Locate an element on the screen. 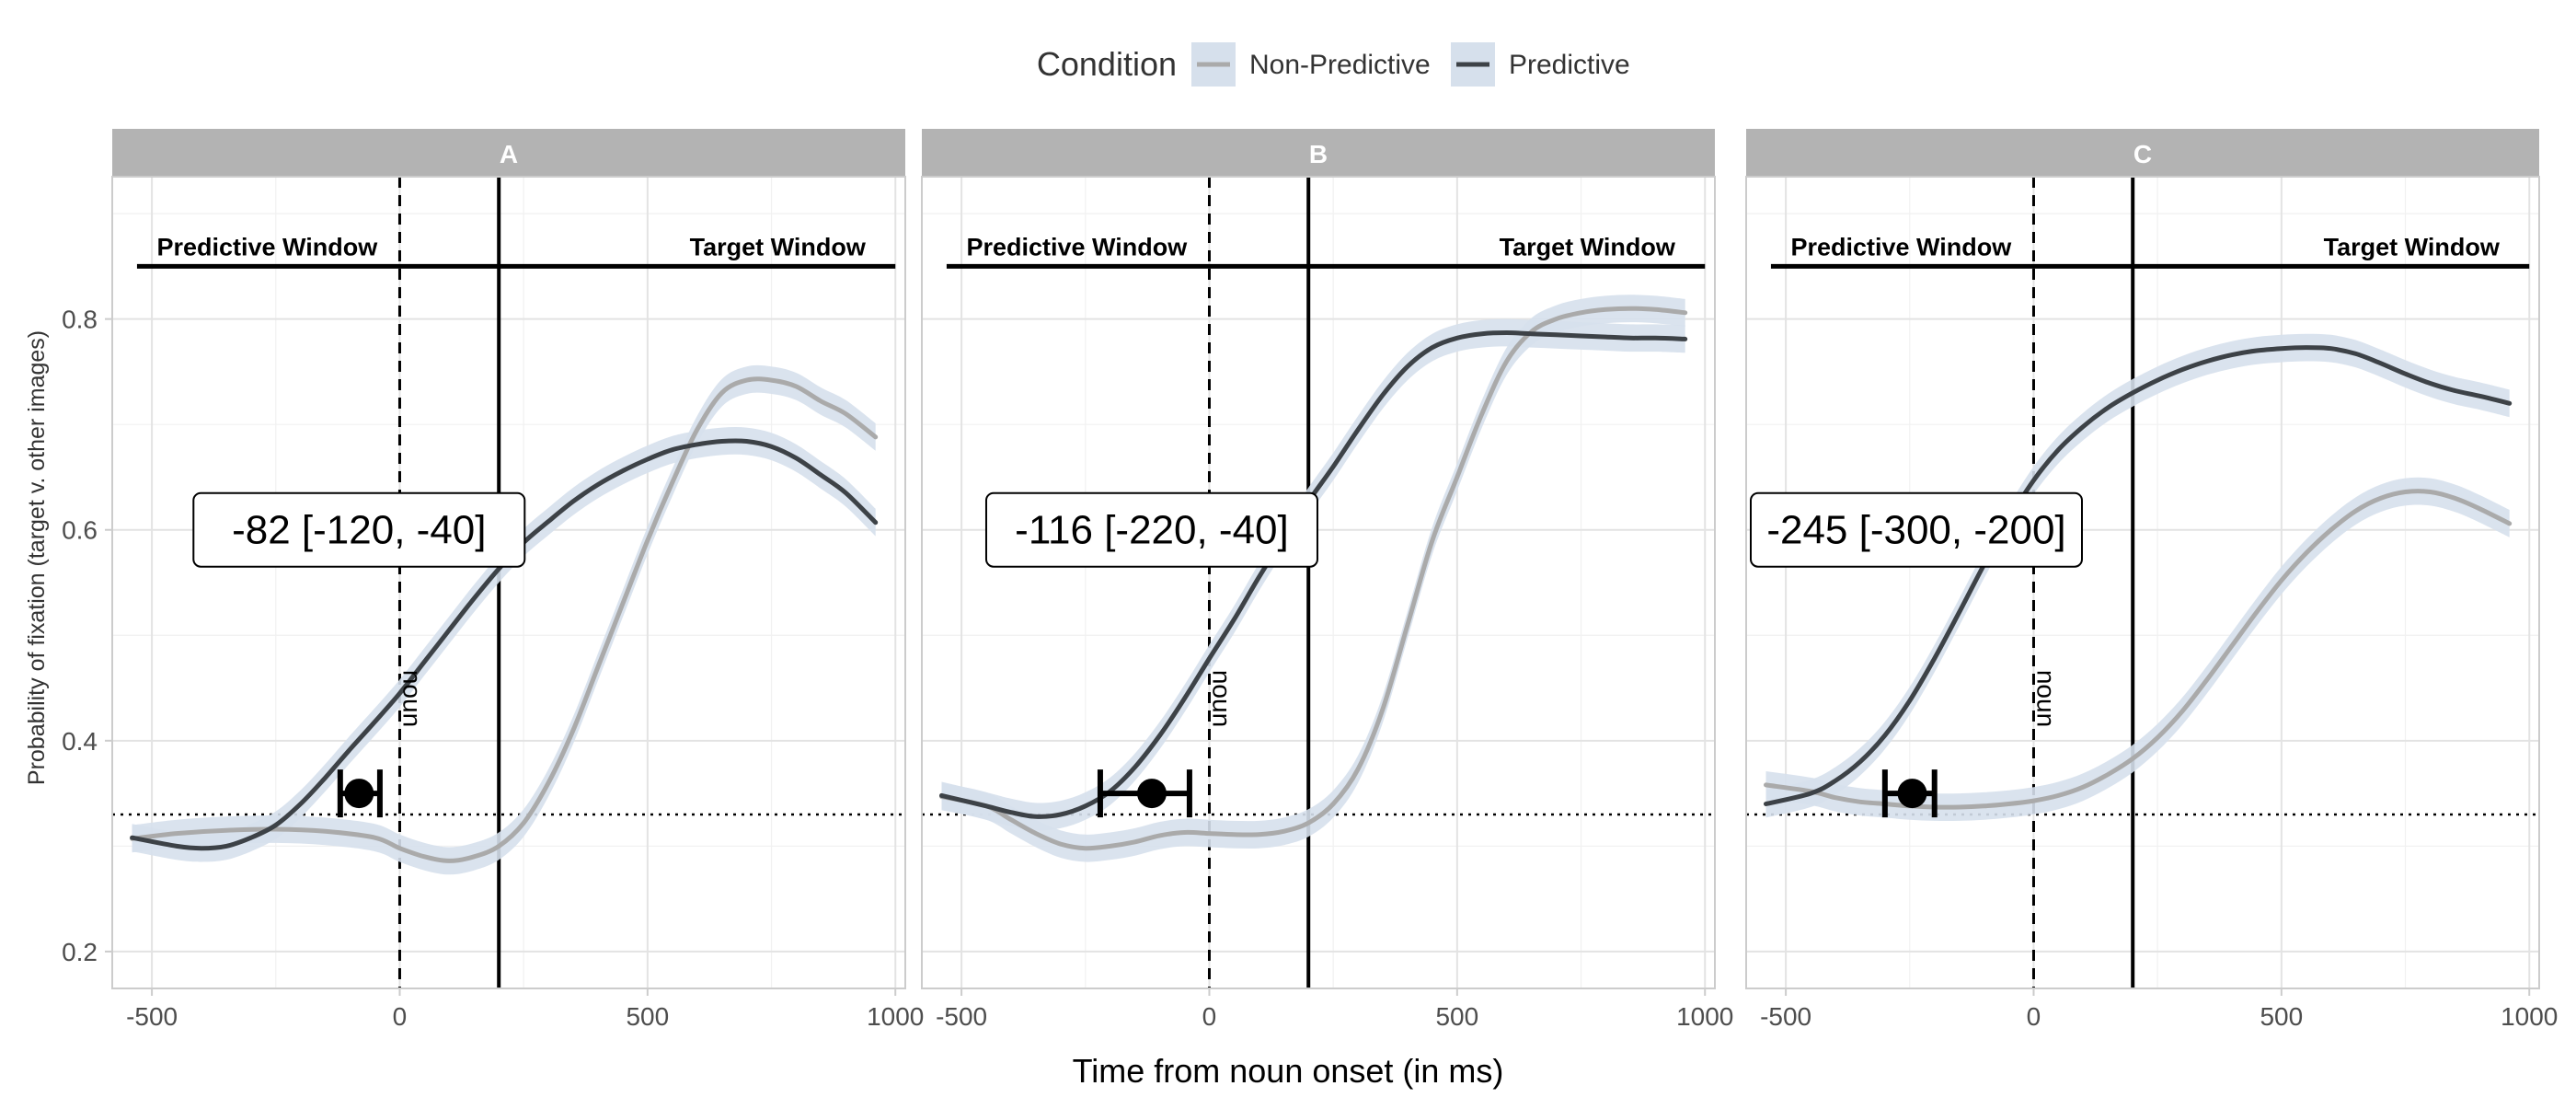 The image size is (2576, 1109). y-tick-label: 0.2 is located at coordinates (80, 952).